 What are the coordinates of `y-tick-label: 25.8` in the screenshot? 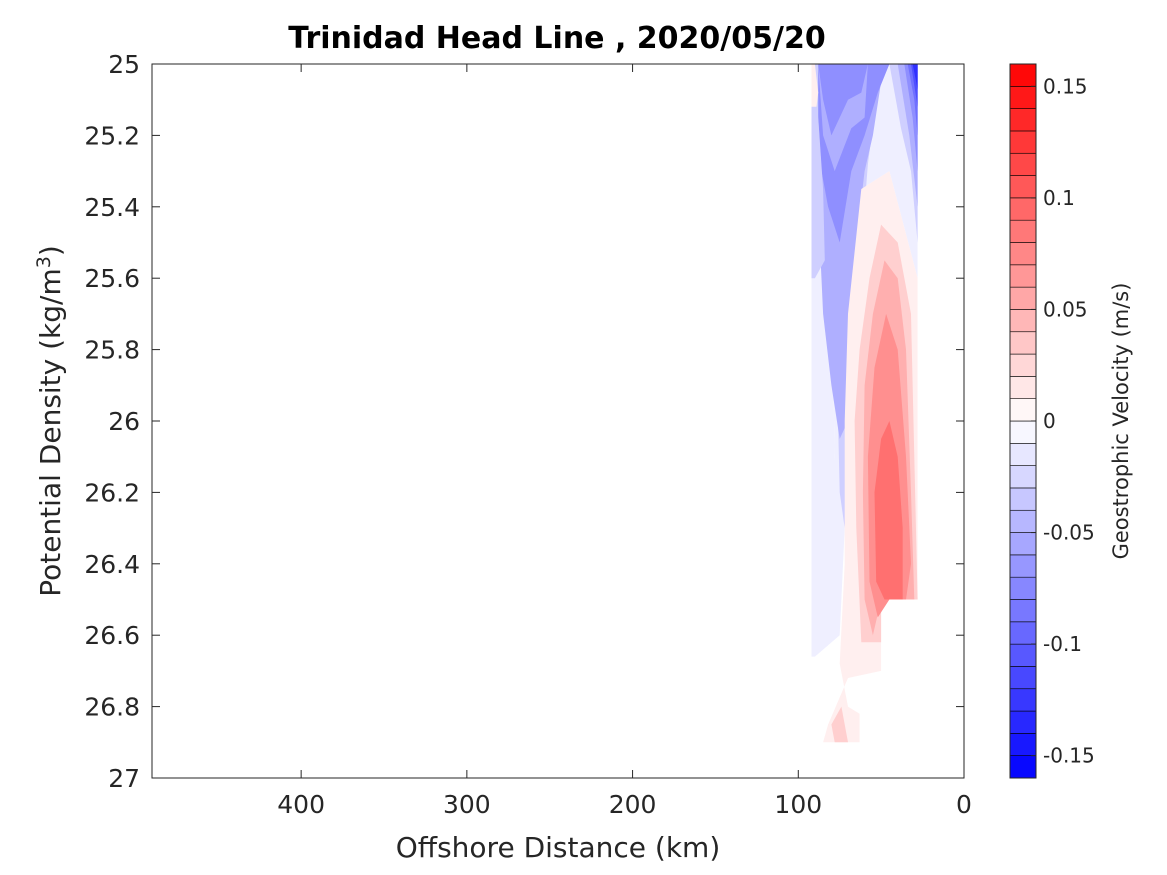 It's located at (112, 350).